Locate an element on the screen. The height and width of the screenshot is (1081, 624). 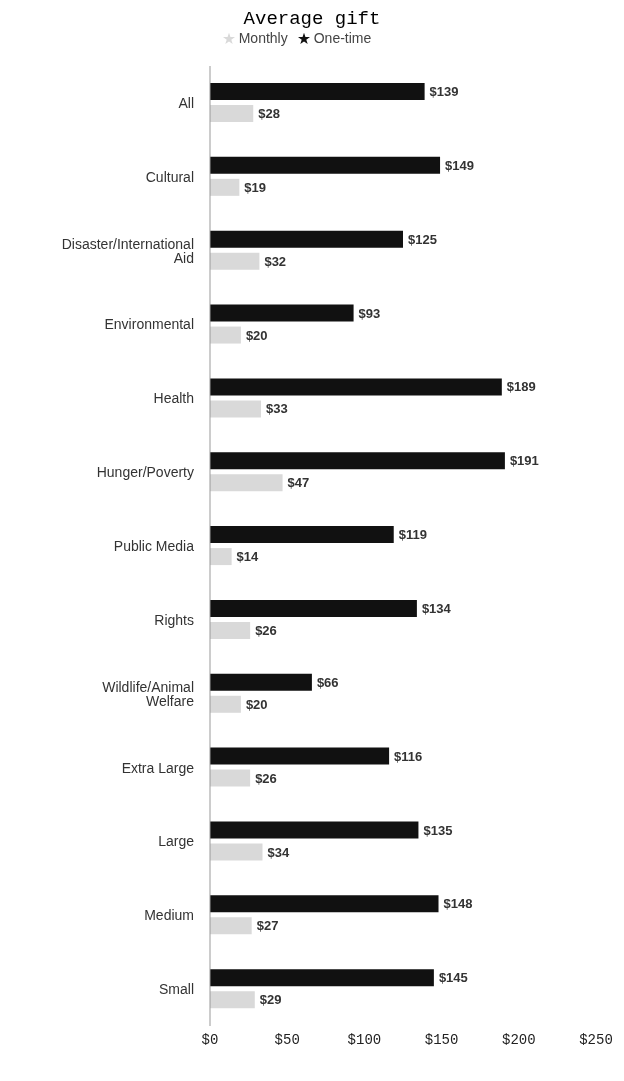
x-tick-label: $0 is located at coordinates (210, 1039).